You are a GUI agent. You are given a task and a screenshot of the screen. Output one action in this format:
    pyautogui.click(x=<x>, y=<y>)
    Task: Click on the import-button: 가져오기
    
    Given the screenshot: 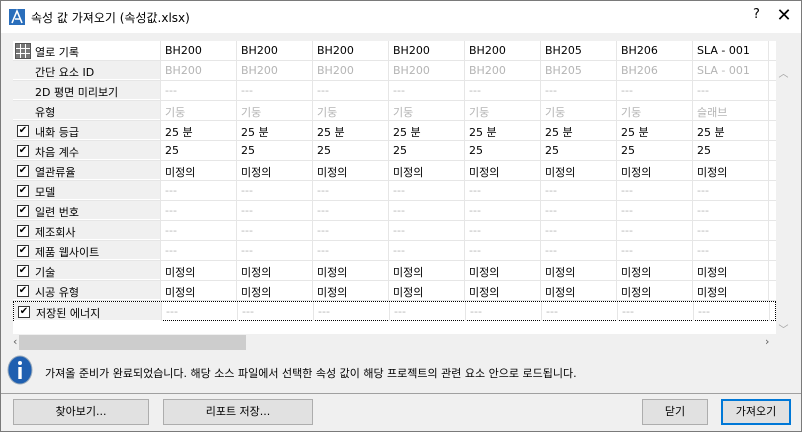 What is the action you would take?
    pyautogui.click(x=756, y=412)
    